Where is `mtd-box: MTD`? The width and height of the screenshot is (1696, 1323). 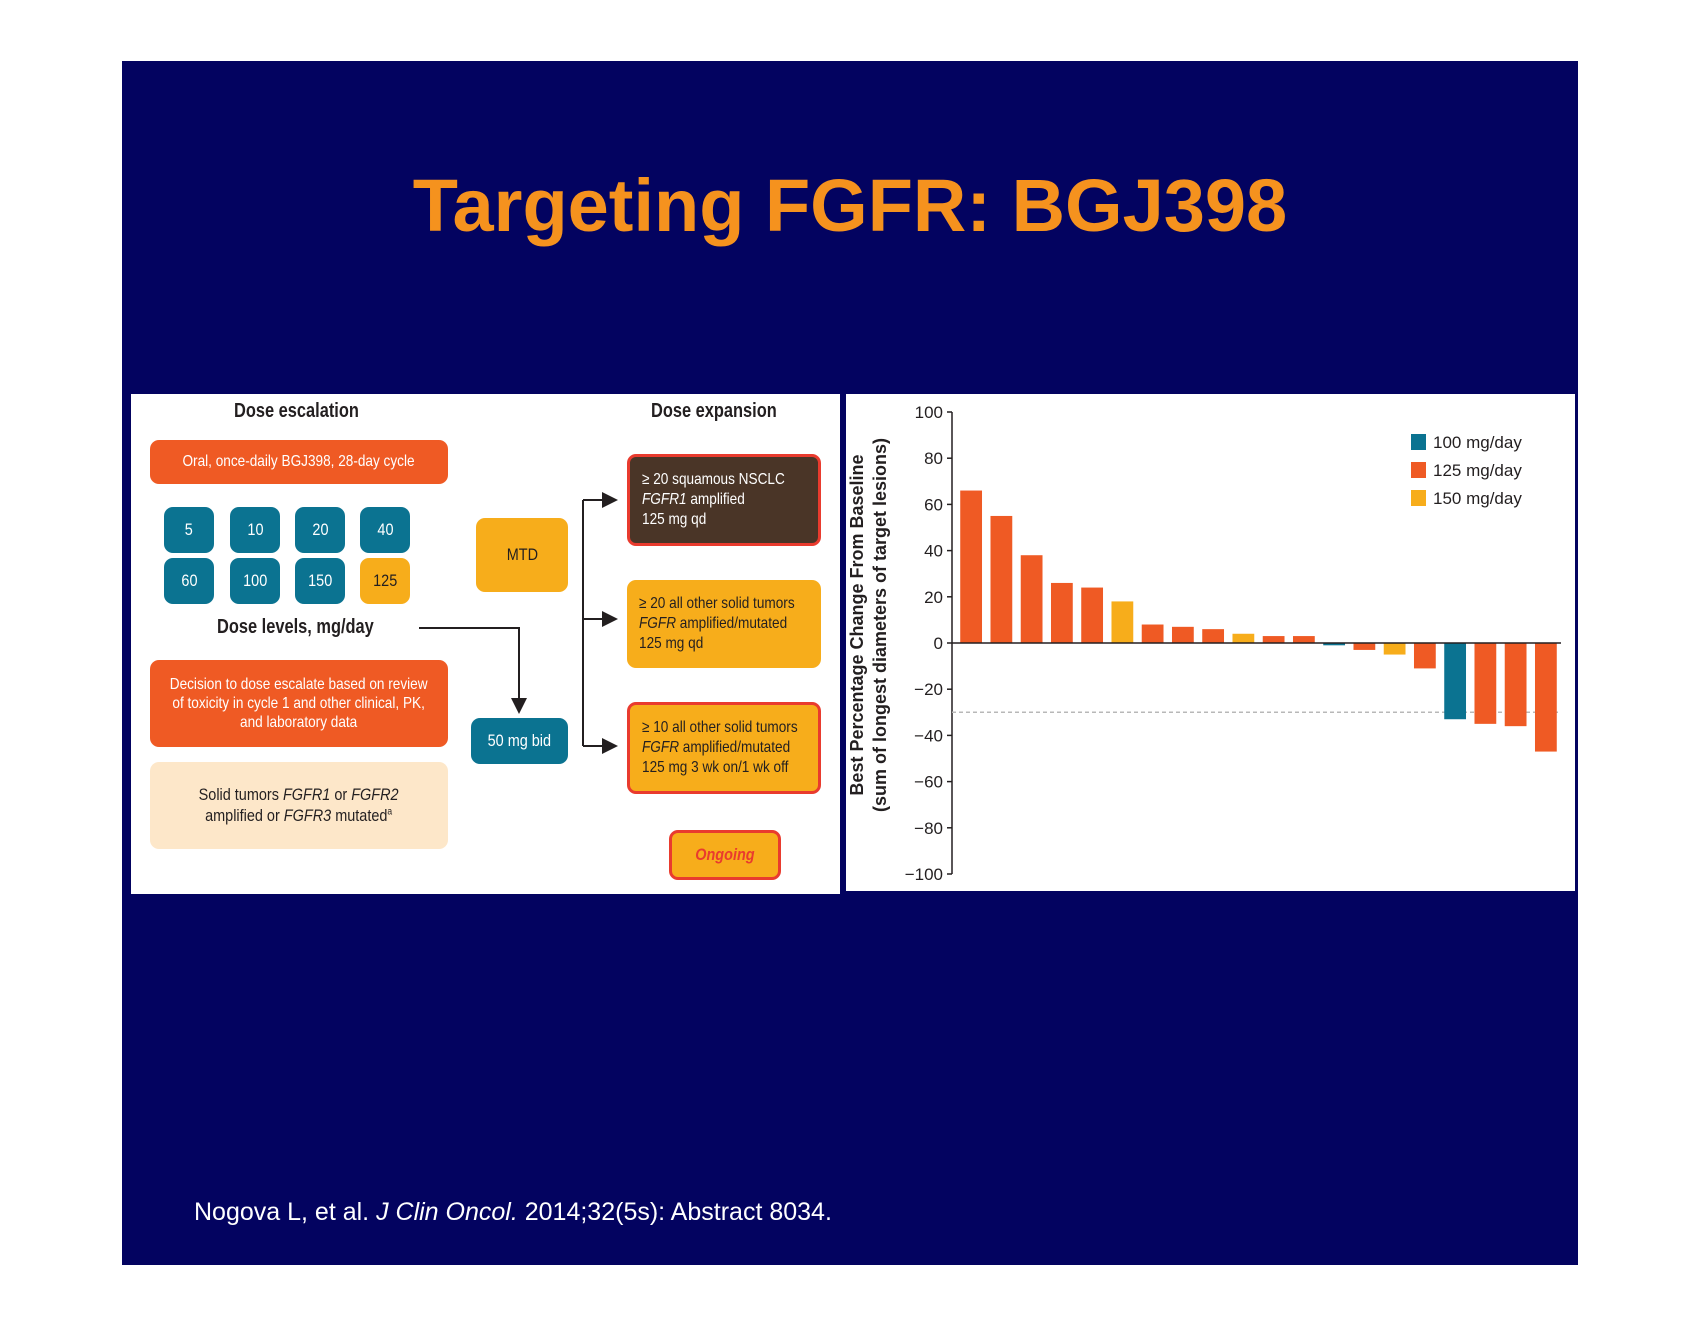
mtd-box: MTD is located at coordinates (522, 555).